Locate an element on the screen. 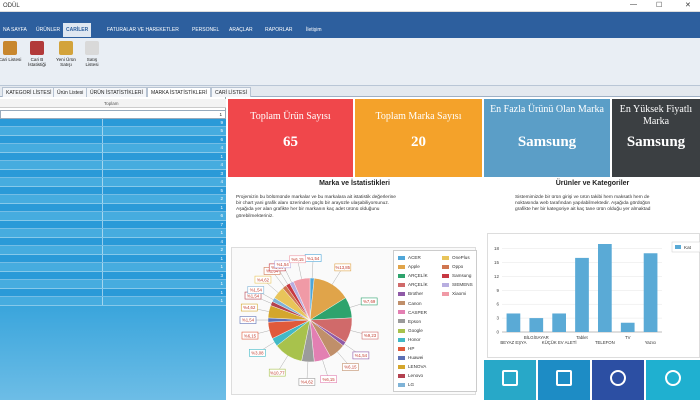 The image size is (700, 400). legend-label: ARÇELİK is located at coordinates (418, 276).